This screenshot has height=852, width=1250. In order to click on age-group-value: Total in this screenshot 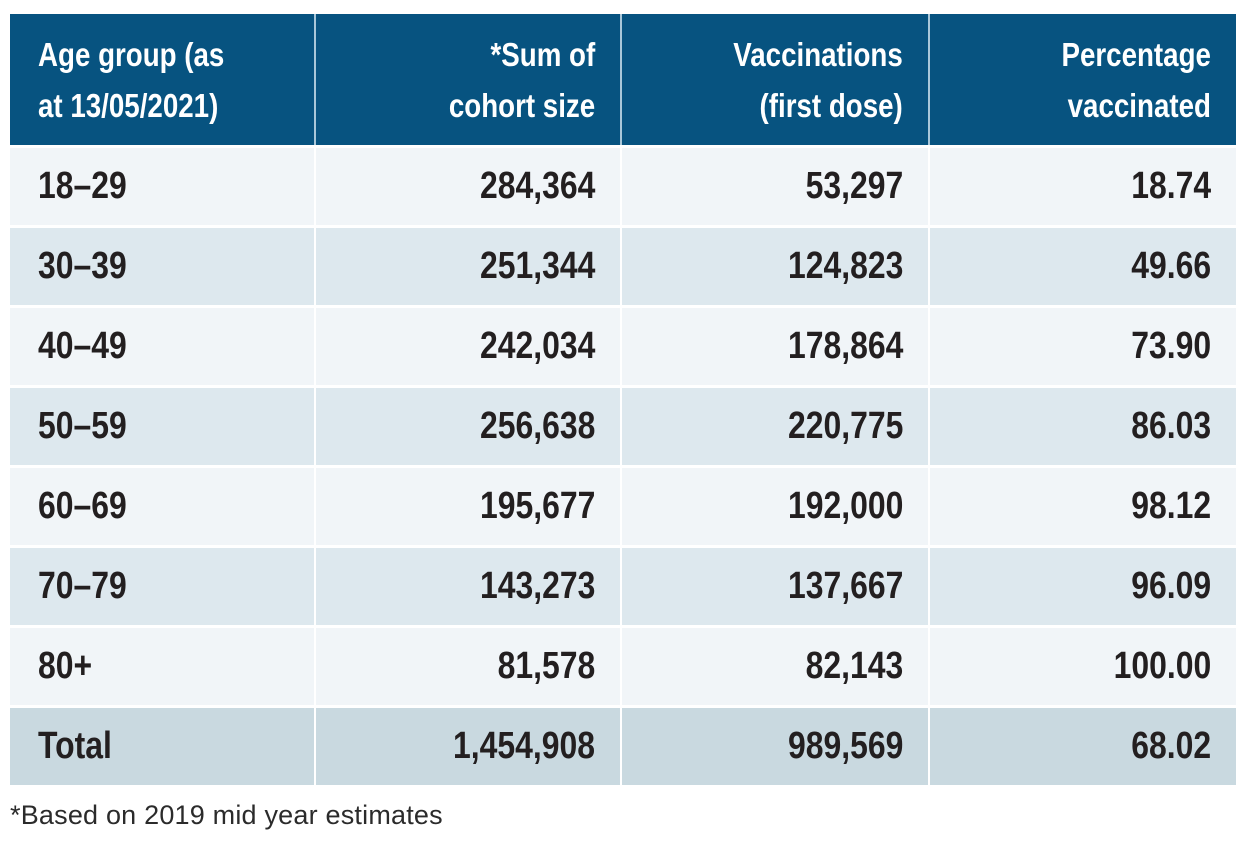, I will do `click(75, 746)`.